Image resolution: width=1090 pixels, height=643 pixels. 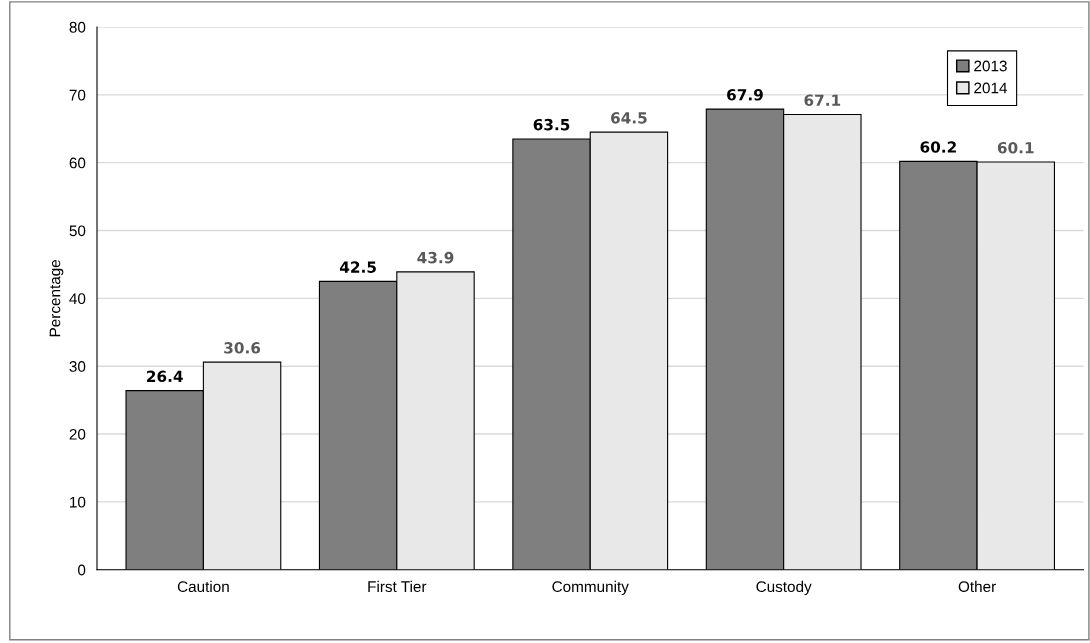 What do you see at coordinates (77, 95) in the screenshot?
I see `y-tick-label: 70` at bounding box center [77, 95].